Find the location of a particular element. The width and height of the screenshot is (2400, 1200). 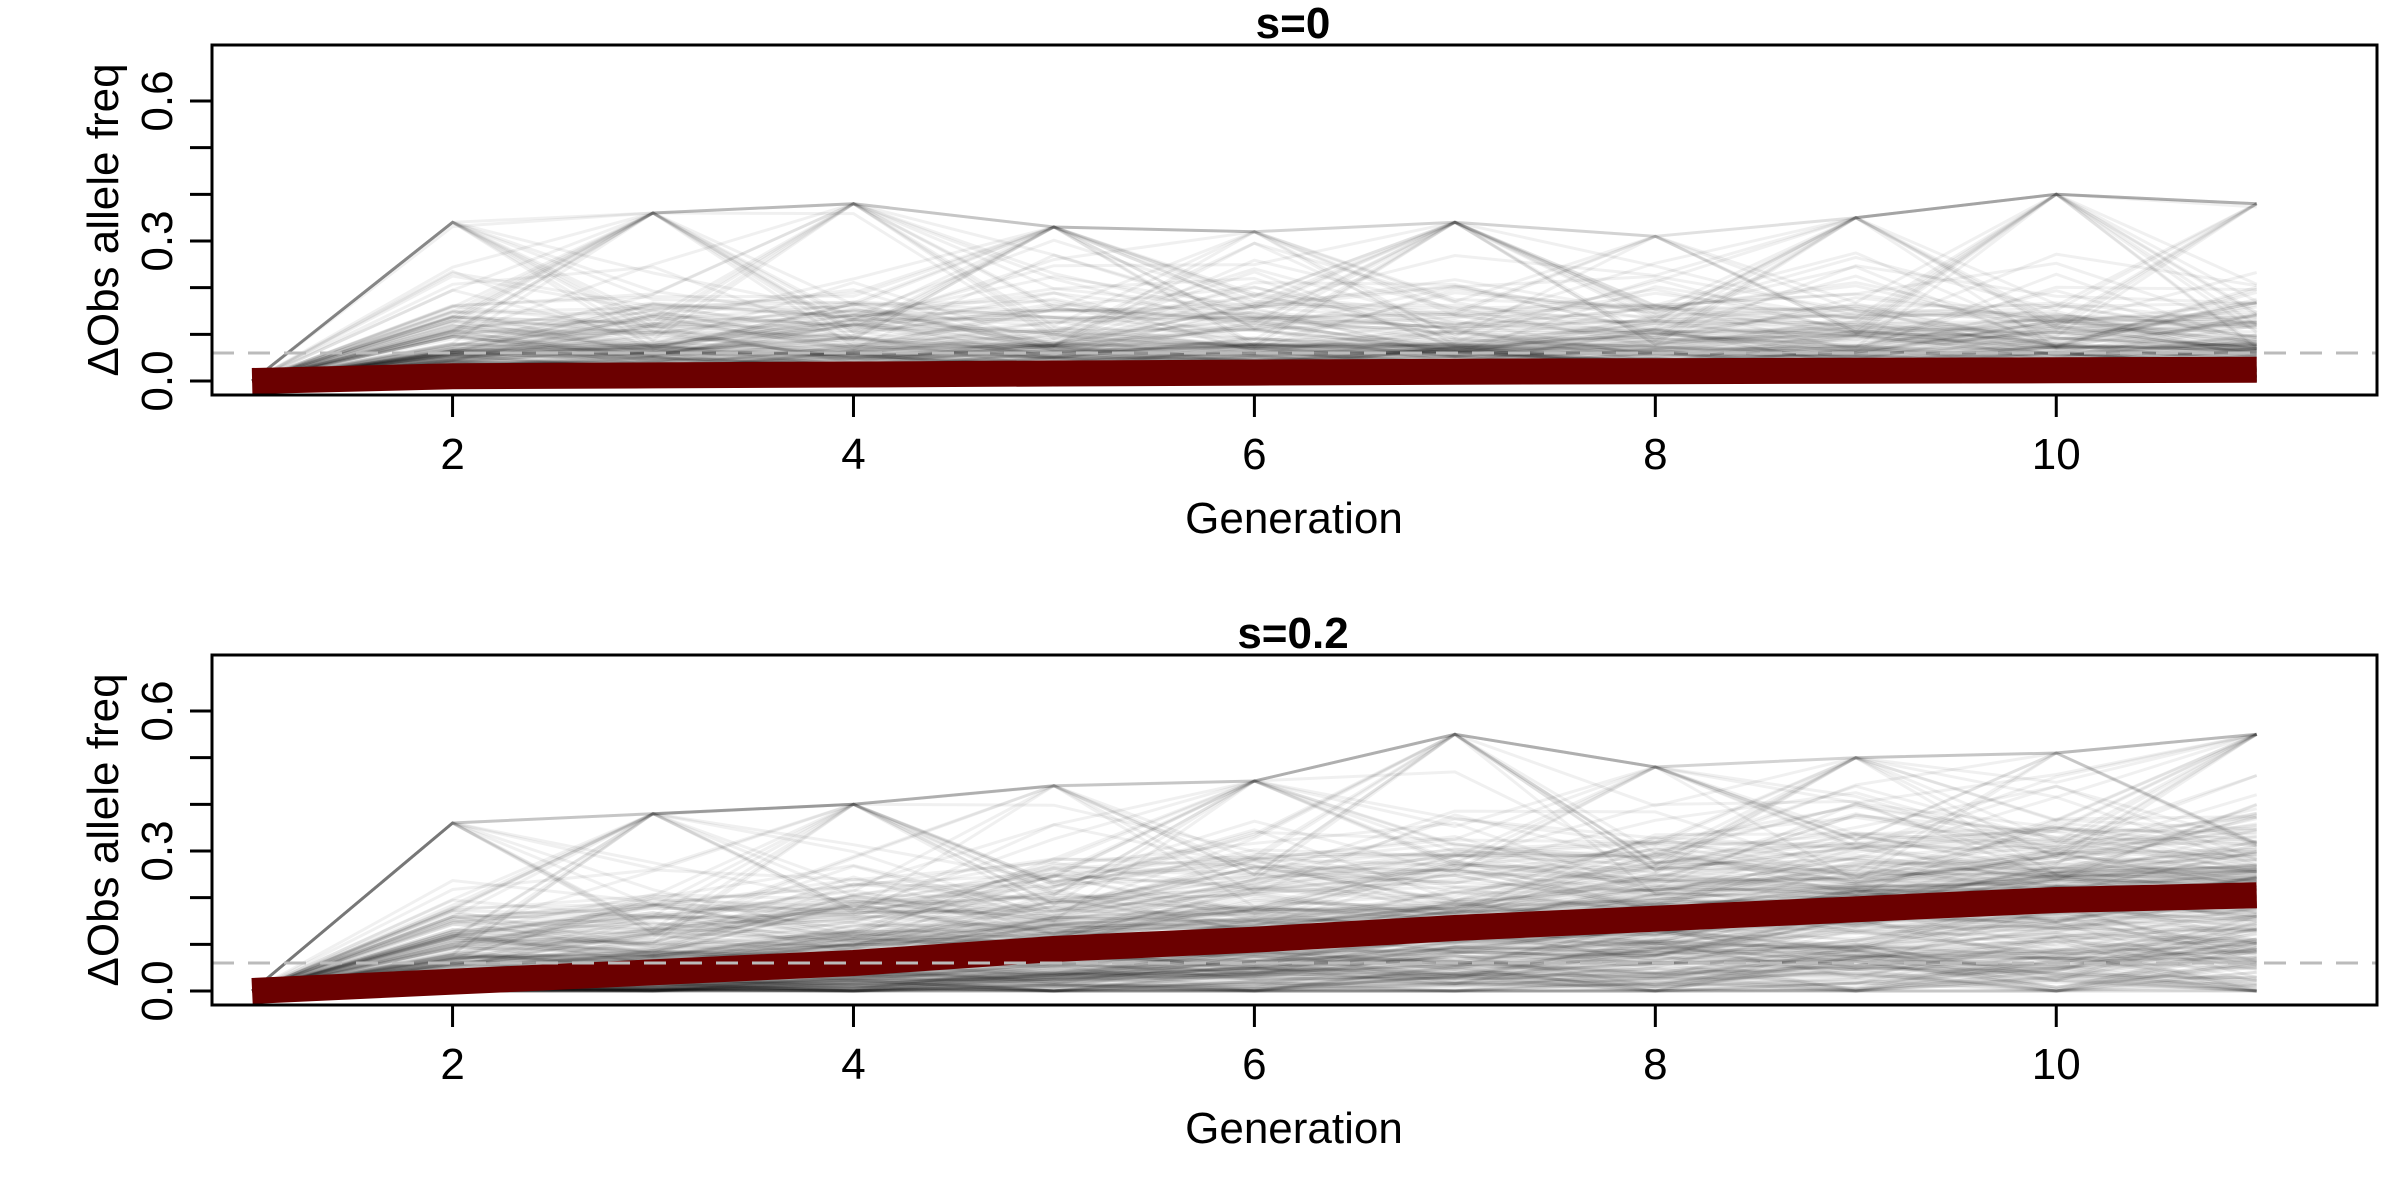

x-tick-label: 10 is located at coordinates (2056, 1064).